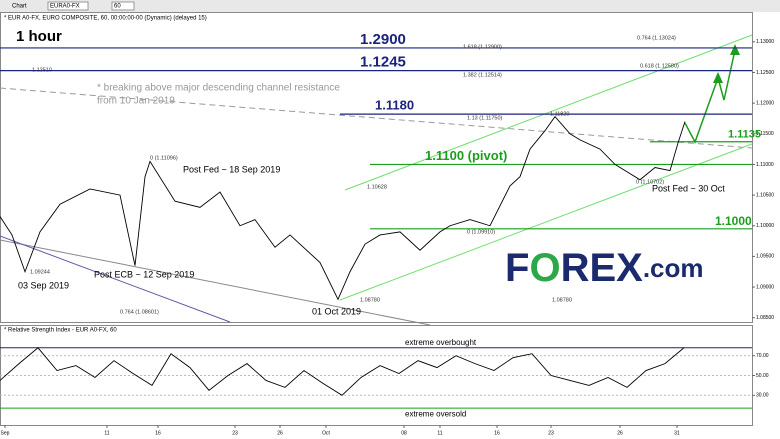 The height and width of the screenshot is (439, 780). Describe the element at coordinates (383, 39) in the screenshot. I see `level-label: 1.2900` at that location.